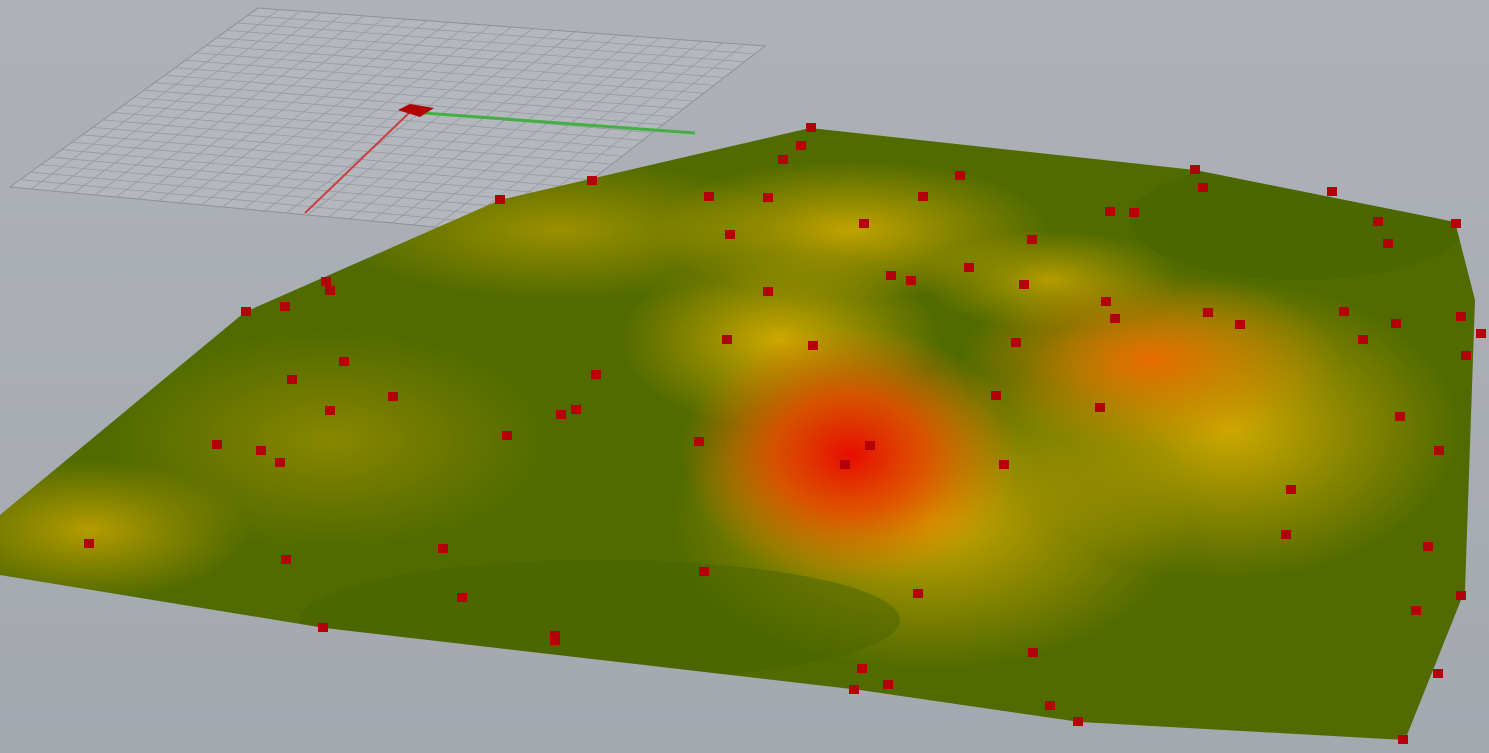 This screenshot has width=1489, height=753. I want to click on x-axis, so click(357, 162).